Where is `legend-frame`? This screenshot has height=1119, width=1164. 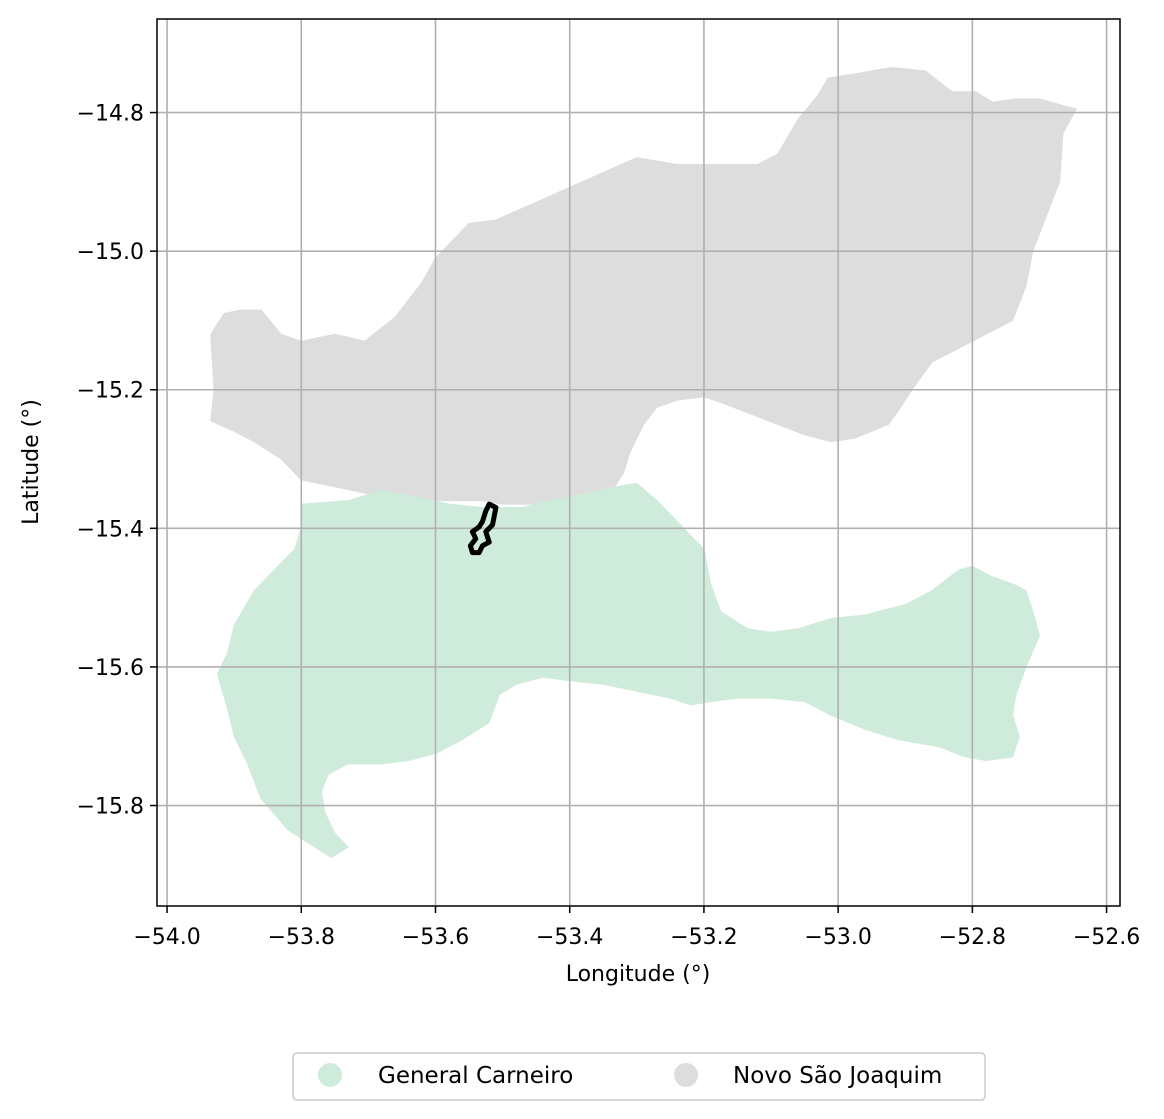 legend-frame is located at coordinates (639, 1076).